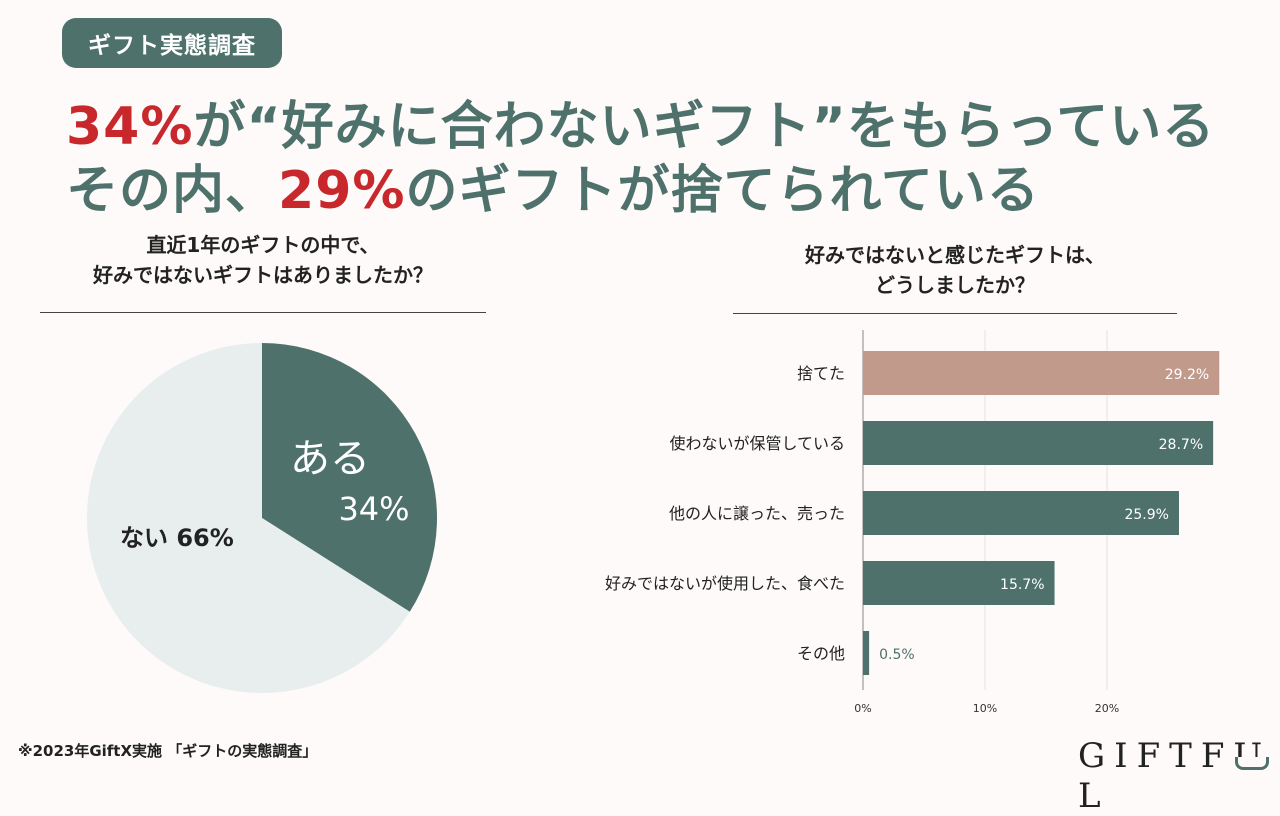 This screenshot has width=1280, height=816. Describe the element at coordinates (373, 509) in the screenshot. I see `pie-value-label: 34%` at that location.